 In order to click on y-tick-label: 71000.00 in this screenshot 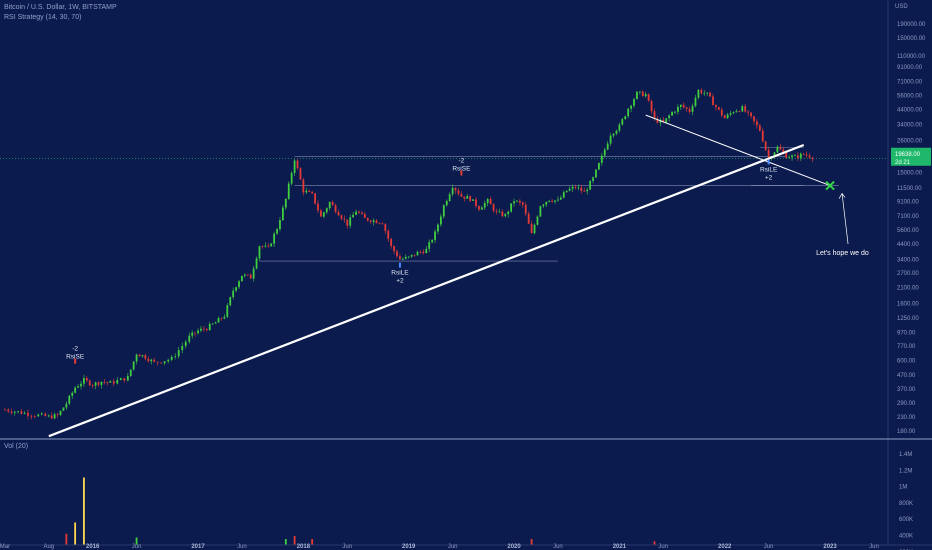, I will do `click(910, 83)`.